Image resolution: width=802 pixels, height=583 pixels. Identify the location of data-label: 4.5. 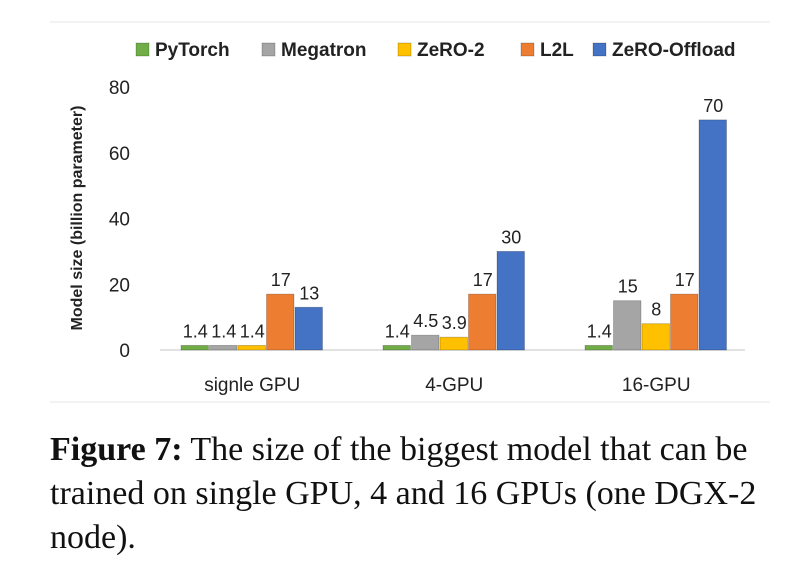
(425, 321).